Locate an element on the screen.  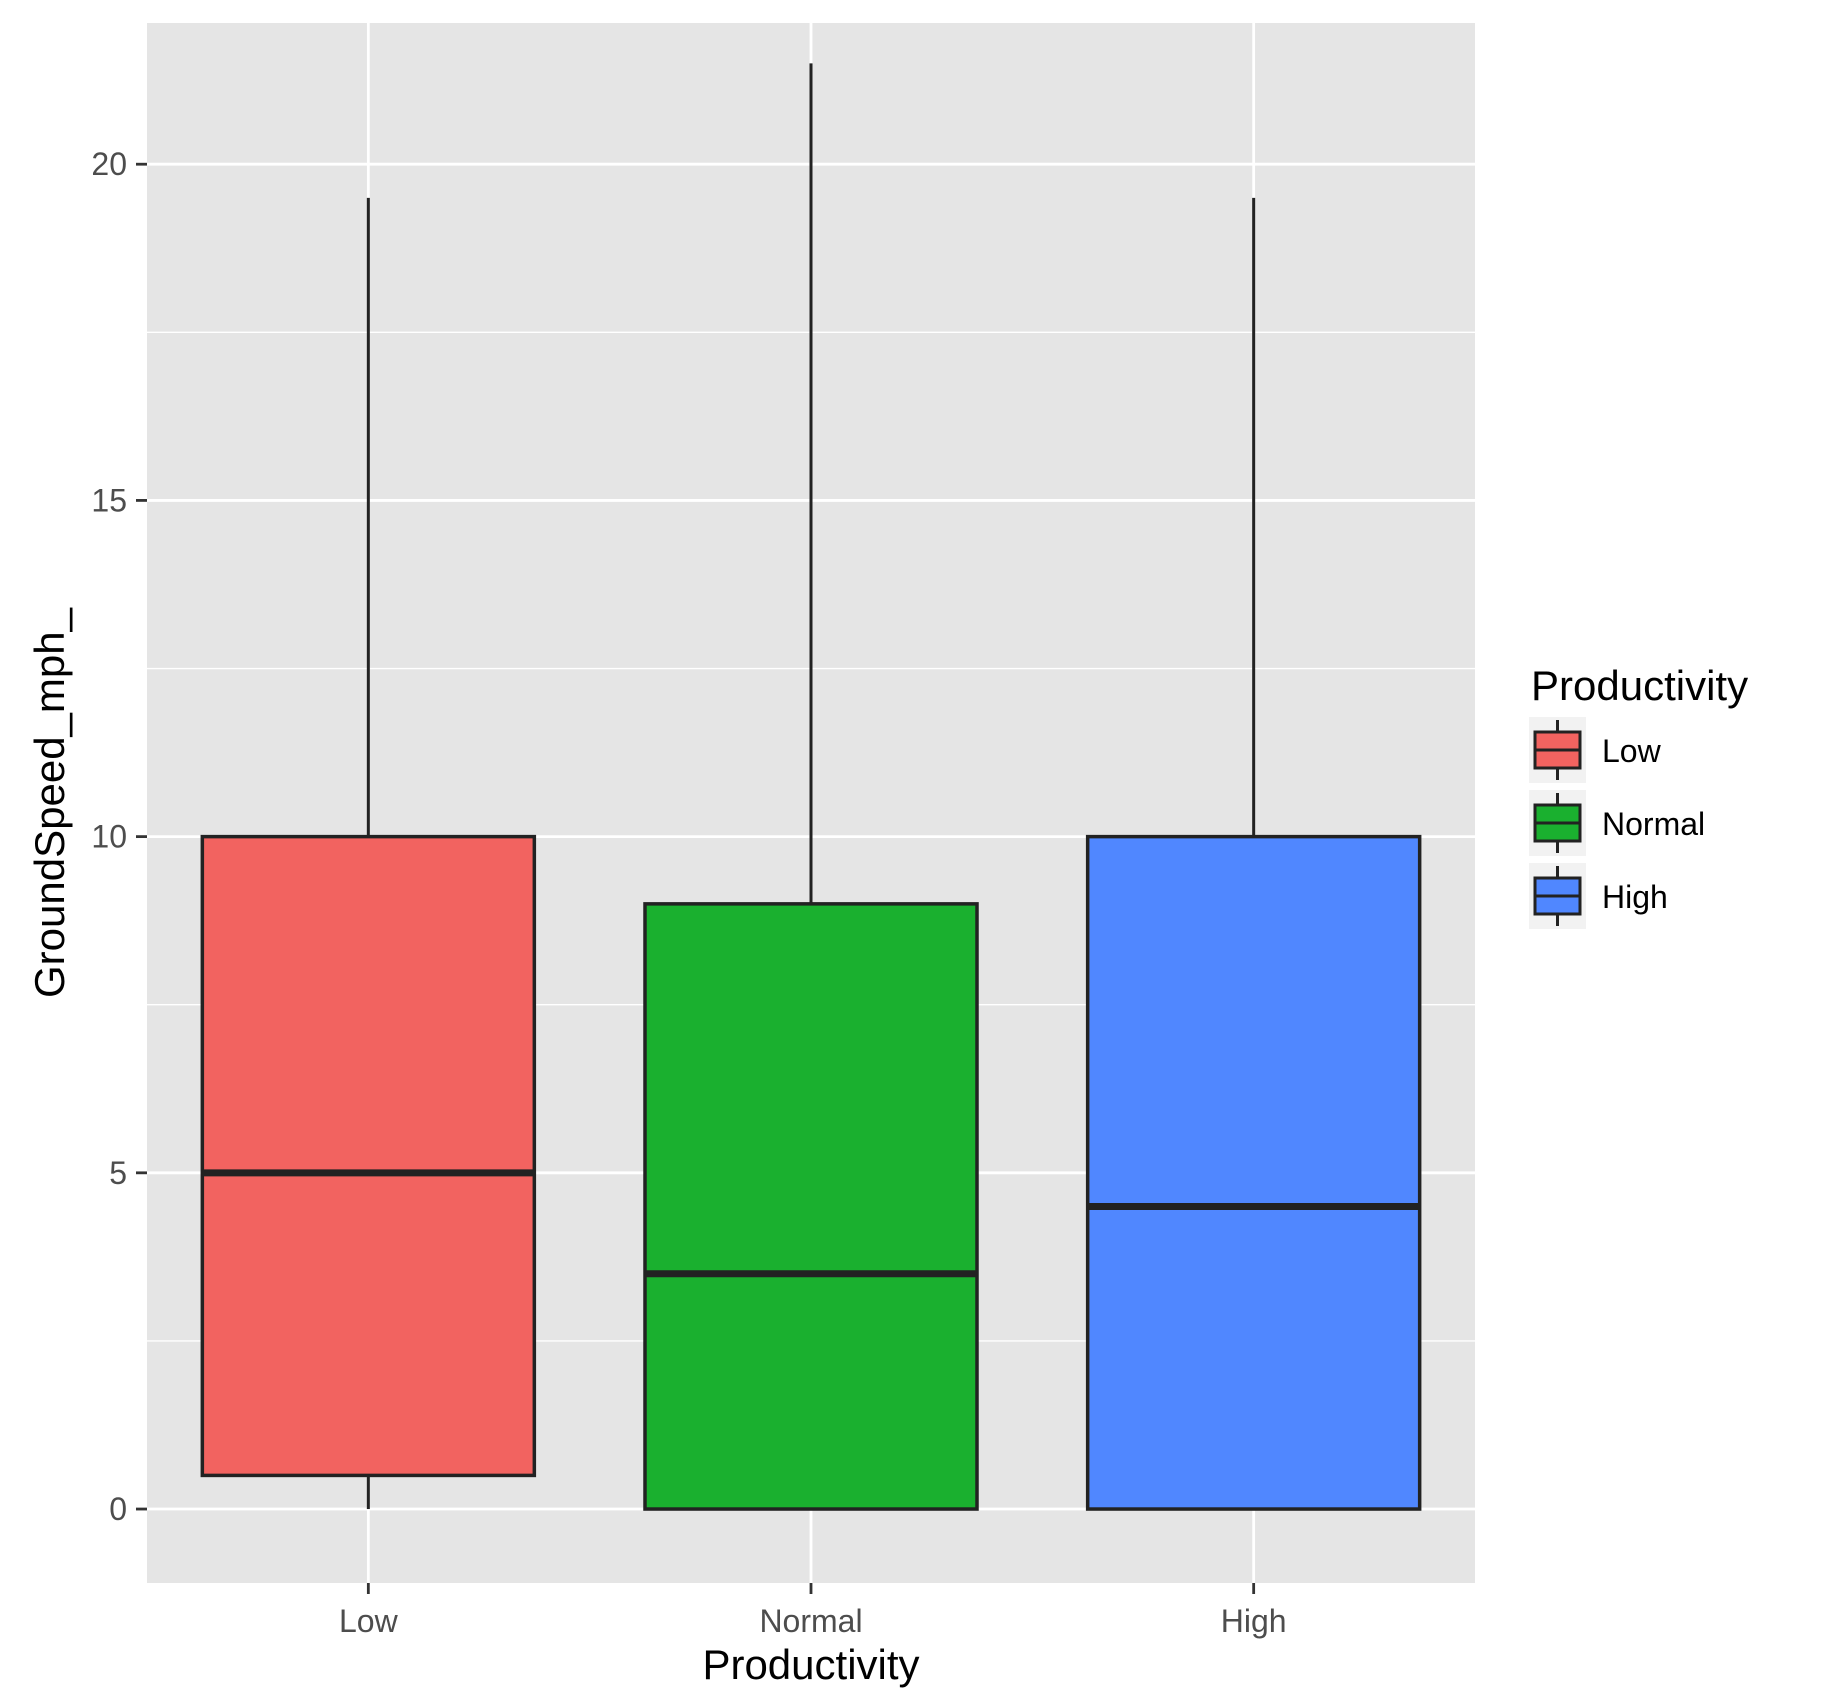
x-tick-label: Low is located at coordinates (369, 1621).